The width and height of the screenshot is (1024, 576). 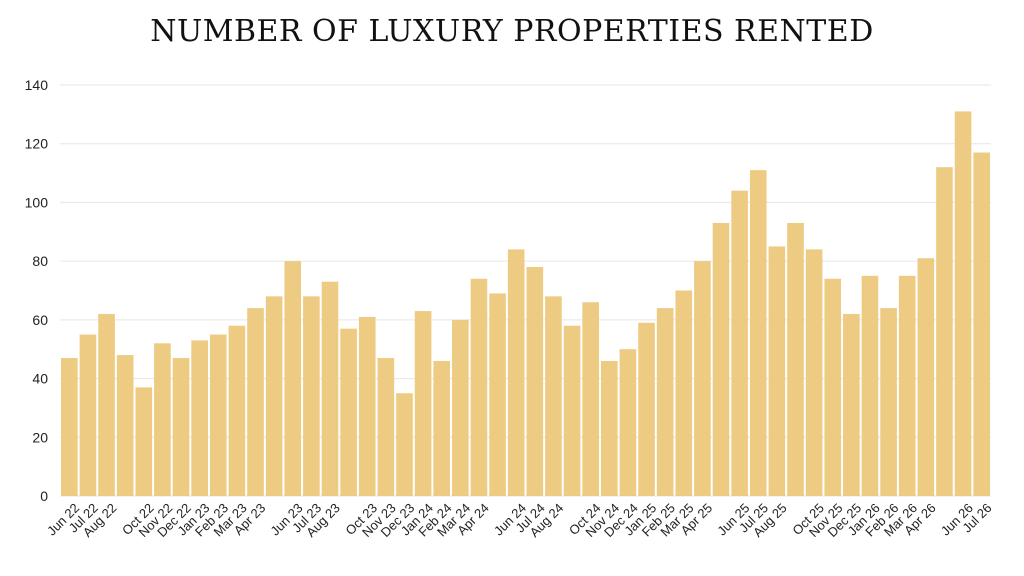 I want to click on y-tick-label: 80, so click(x=40, y=261).